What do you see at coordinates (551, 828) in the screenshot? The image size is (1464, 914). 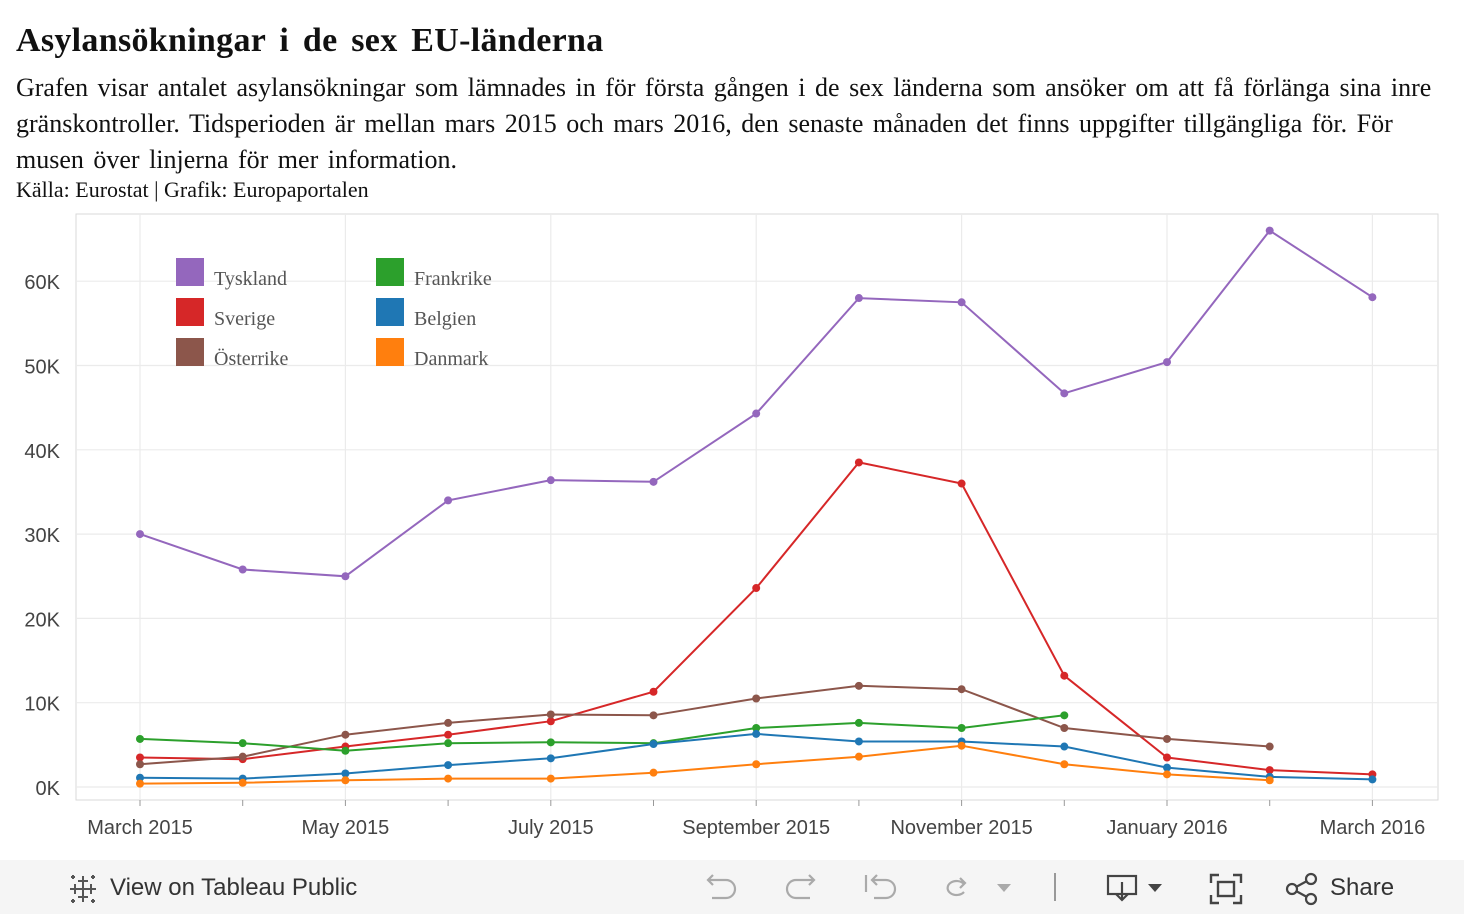 I see `x-tick-label: July 2015` at bounding box center [551, 828].